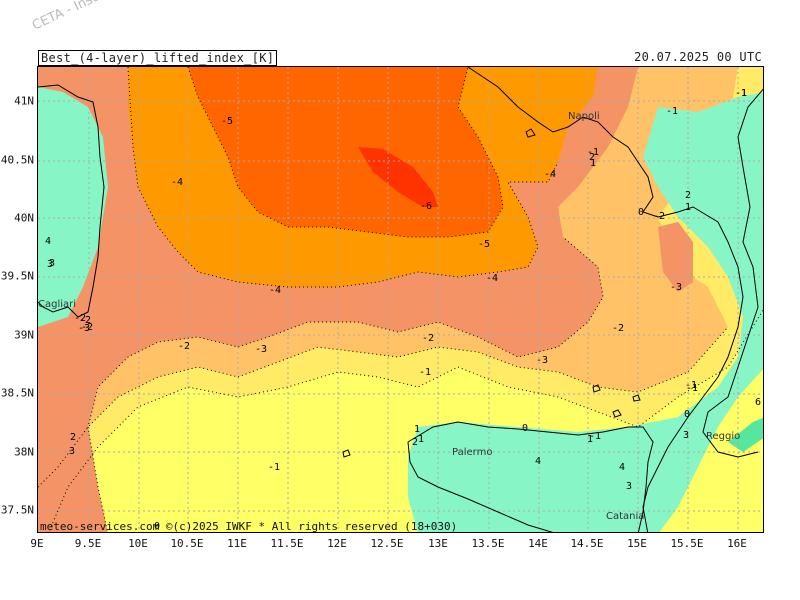 The width and height of the screenshot is (800, 600). What do you see at coordinates (158, 58) in the screenshot?
I see `map-title: Best_(4-layer)_lifted_index_[K]` at bounding box center [158, 58].